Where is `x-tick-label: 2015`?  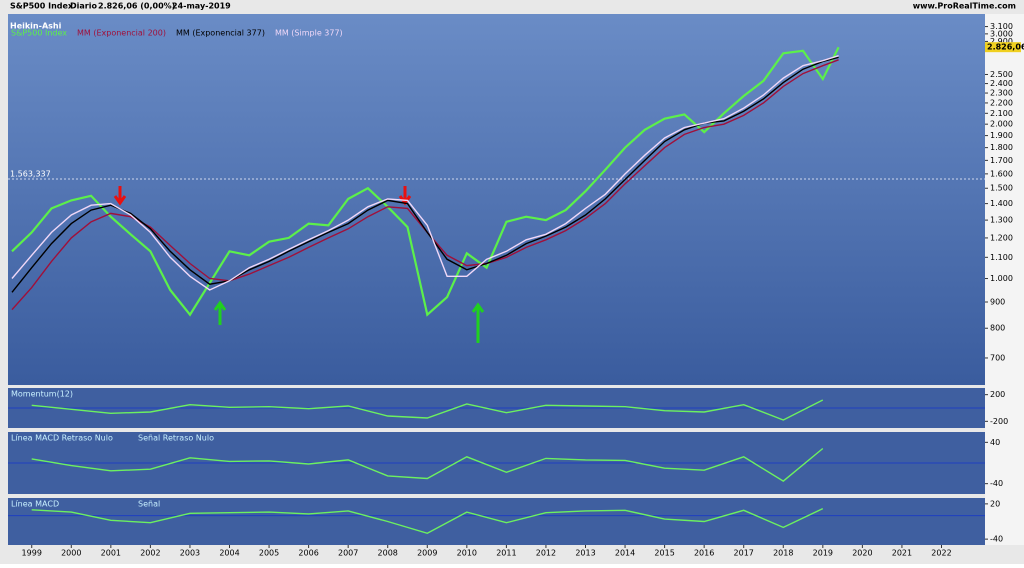
x-tick-label: 2015 is located at coordinates (664, 553).